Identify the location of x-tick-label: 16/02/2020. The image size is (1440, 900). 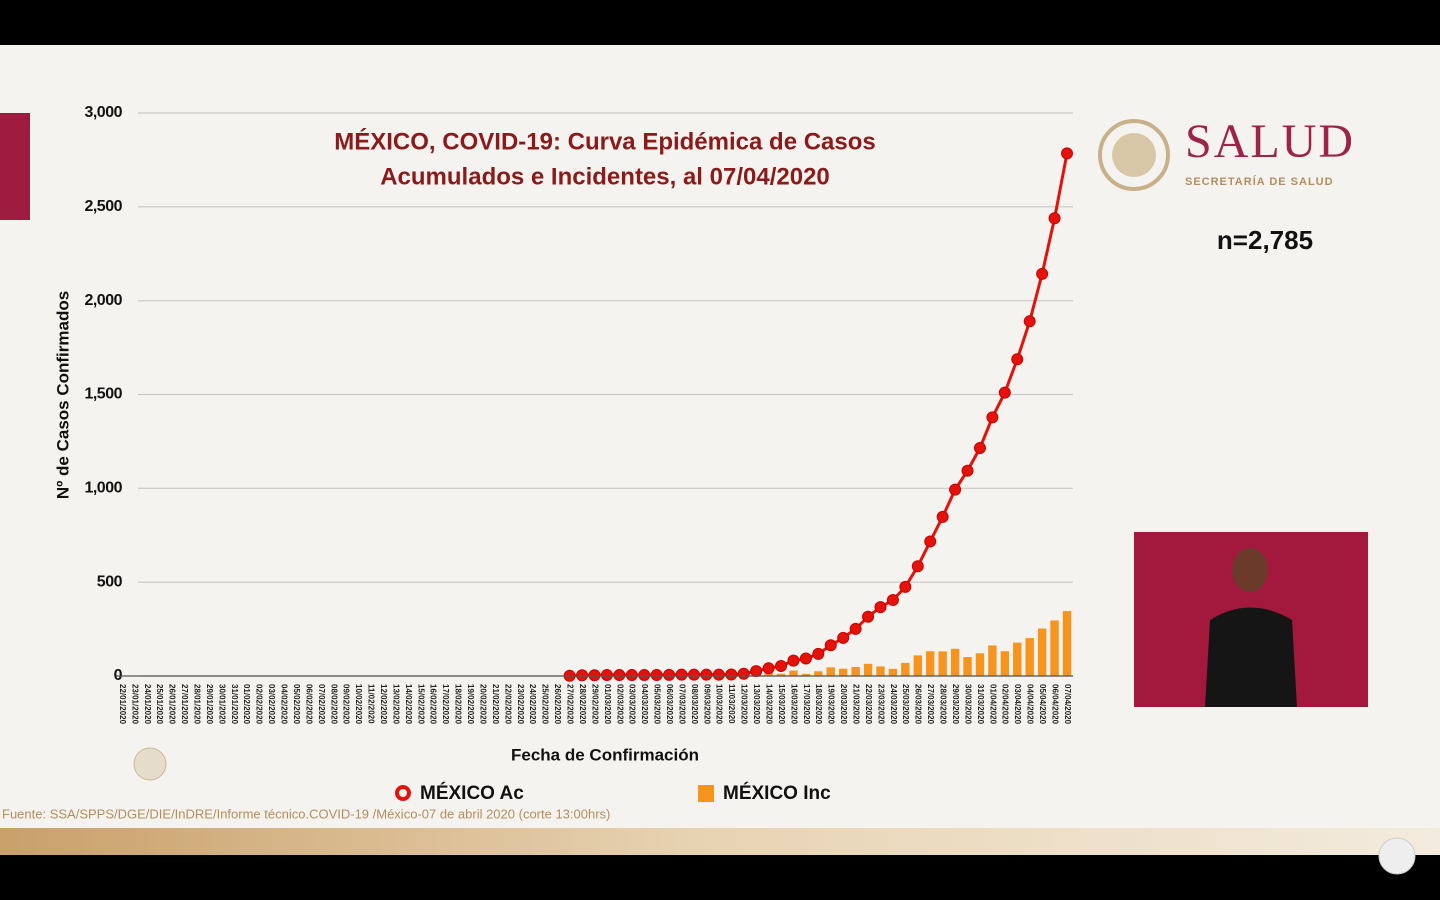
(433, 704).